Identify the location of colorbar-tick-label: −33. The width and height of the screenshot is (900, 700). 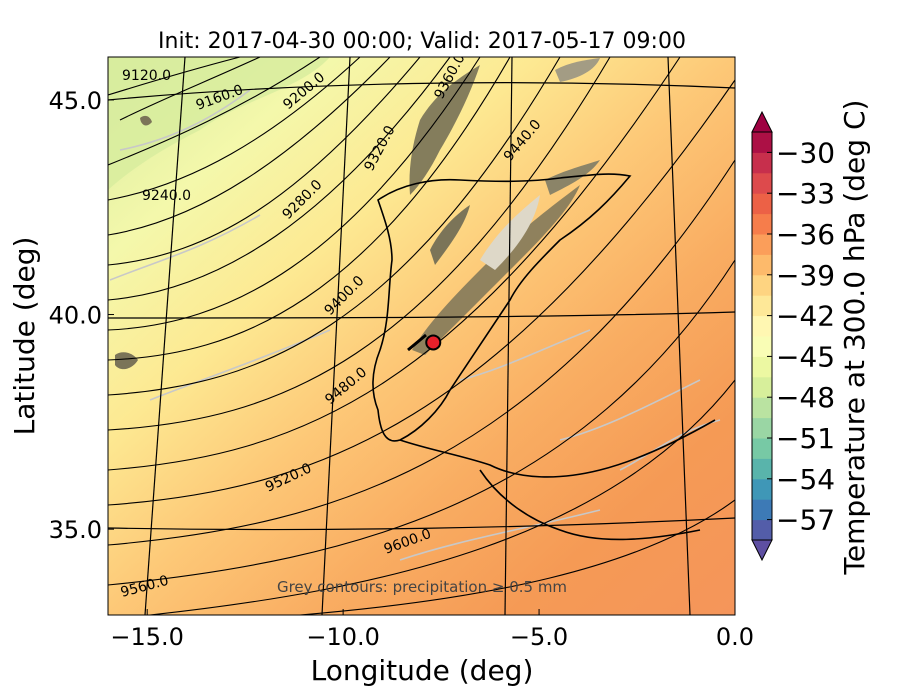
(805, 193).